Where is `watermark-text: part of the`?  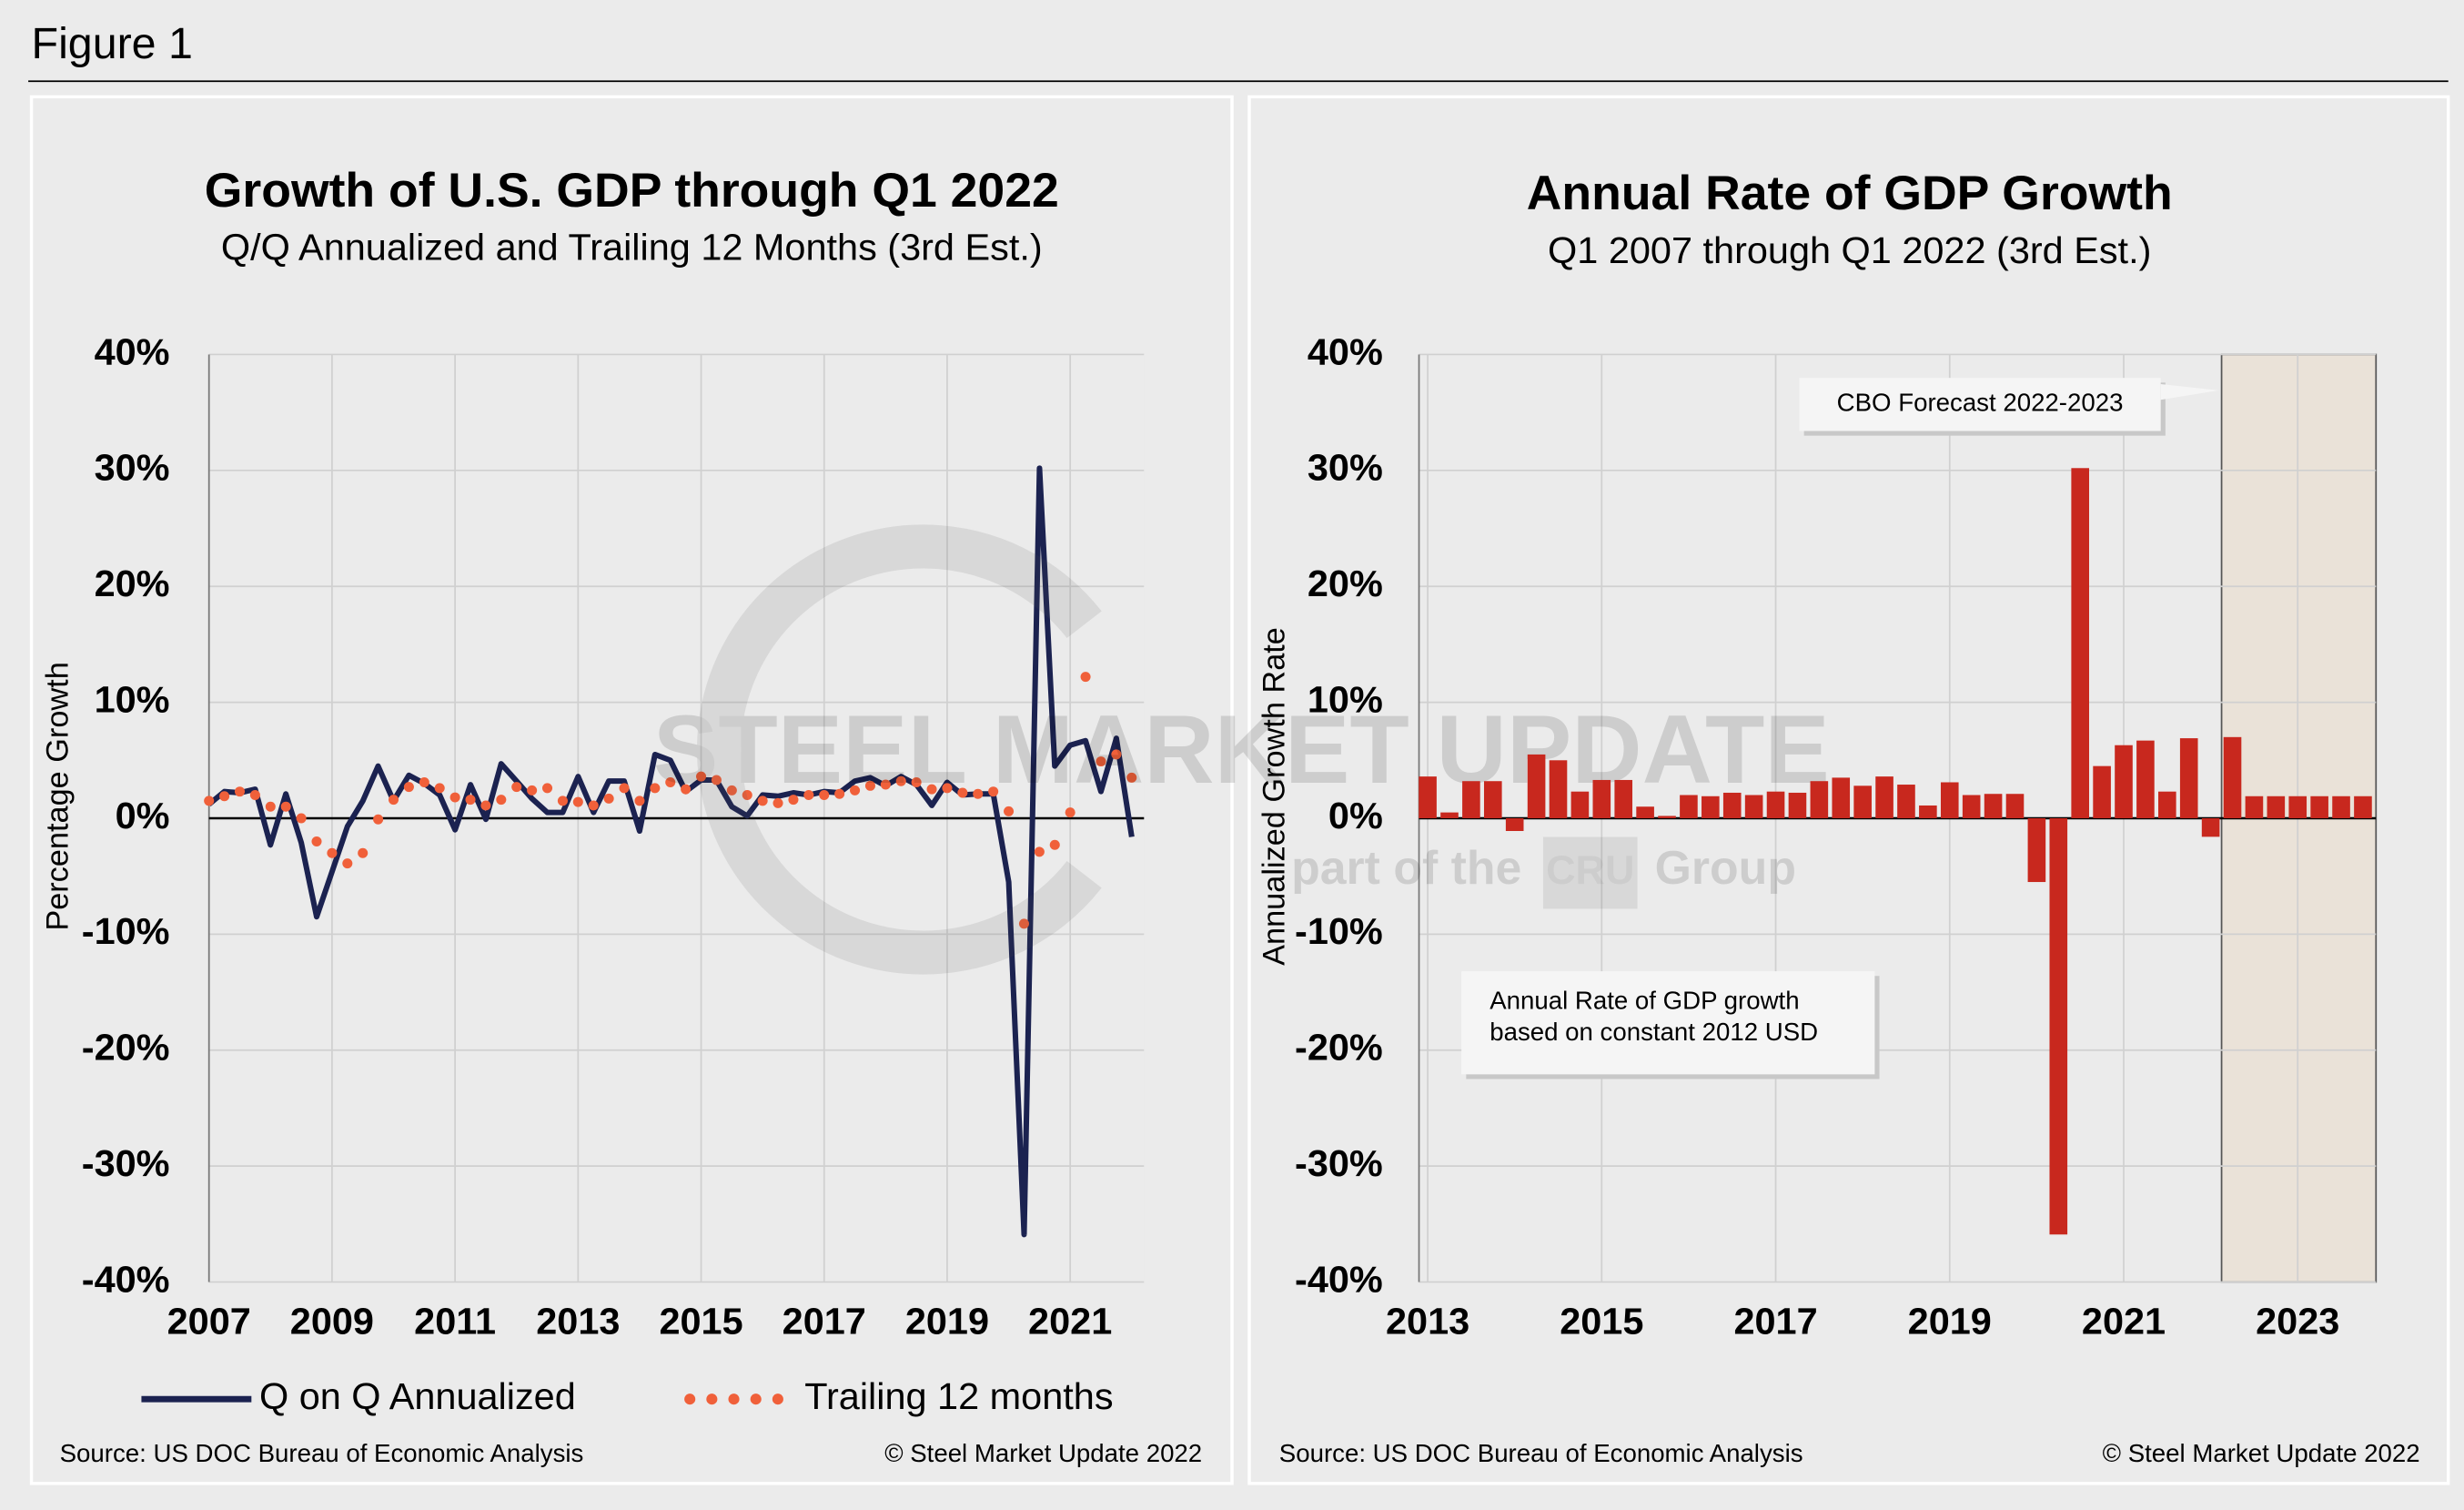 watermark-text: part of the is located at coordinates (1406, 868).